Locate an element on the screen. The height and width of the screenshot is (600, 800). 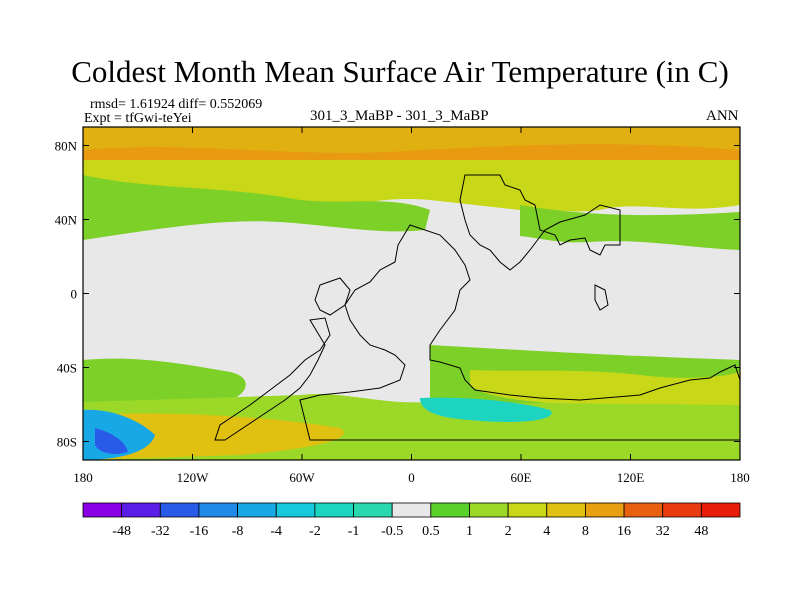
stats-line-rmsd-diff: rmsd= 1.61924 diff= 0.552069 is located at coordinates (176, 104).